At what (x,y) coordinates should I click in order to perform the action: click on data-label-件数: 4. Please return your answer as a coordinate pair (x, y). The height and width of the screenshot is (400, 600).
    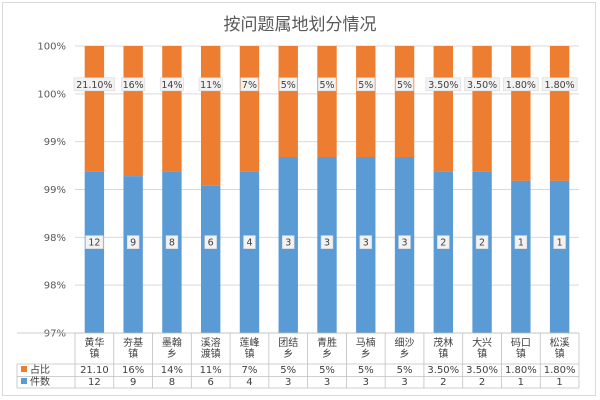
    Looking at the image, I should click on (249, 243).